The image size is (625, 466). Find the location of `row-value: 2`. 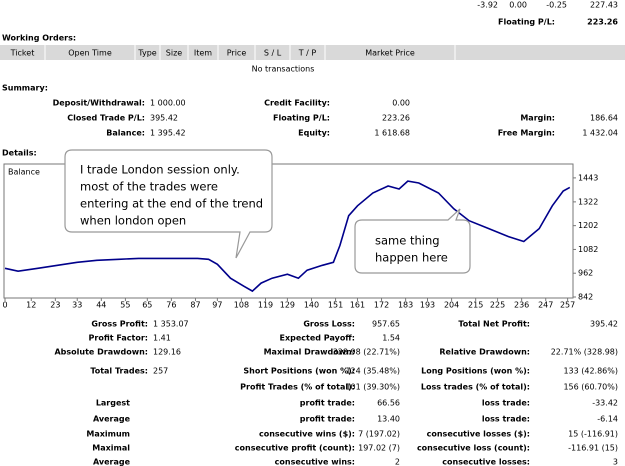

row-value: 2 is located at coordinates (397, 462).